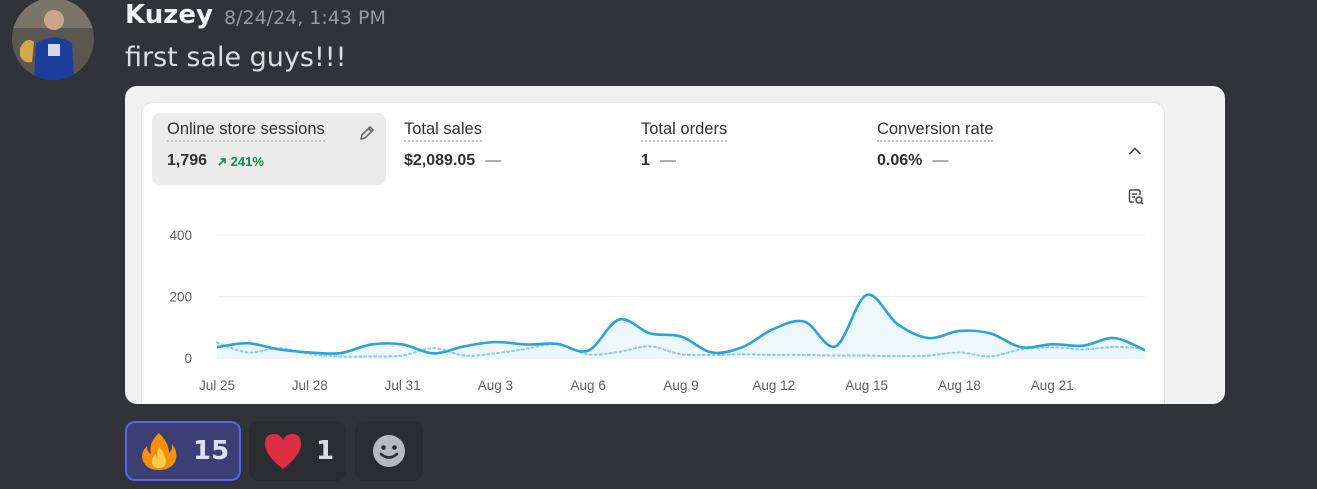 This screenshot has height=489, width=1317. I want to click on sessions-area-fill, so click(681, 326).